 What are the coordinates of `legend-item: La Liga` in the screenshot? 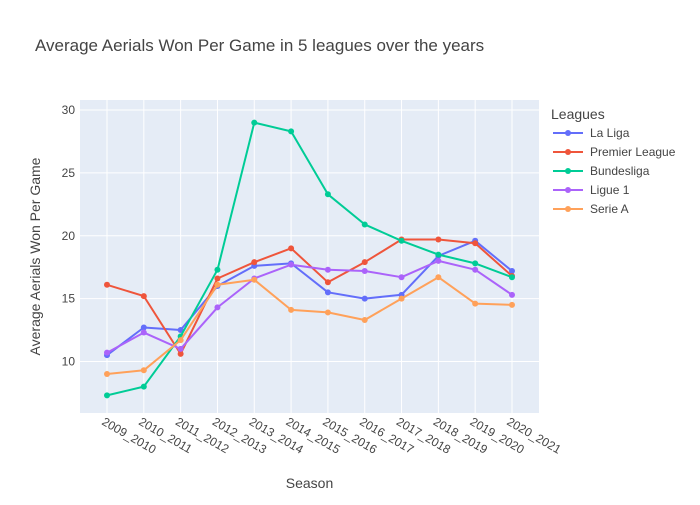 It's located at (591, 133).